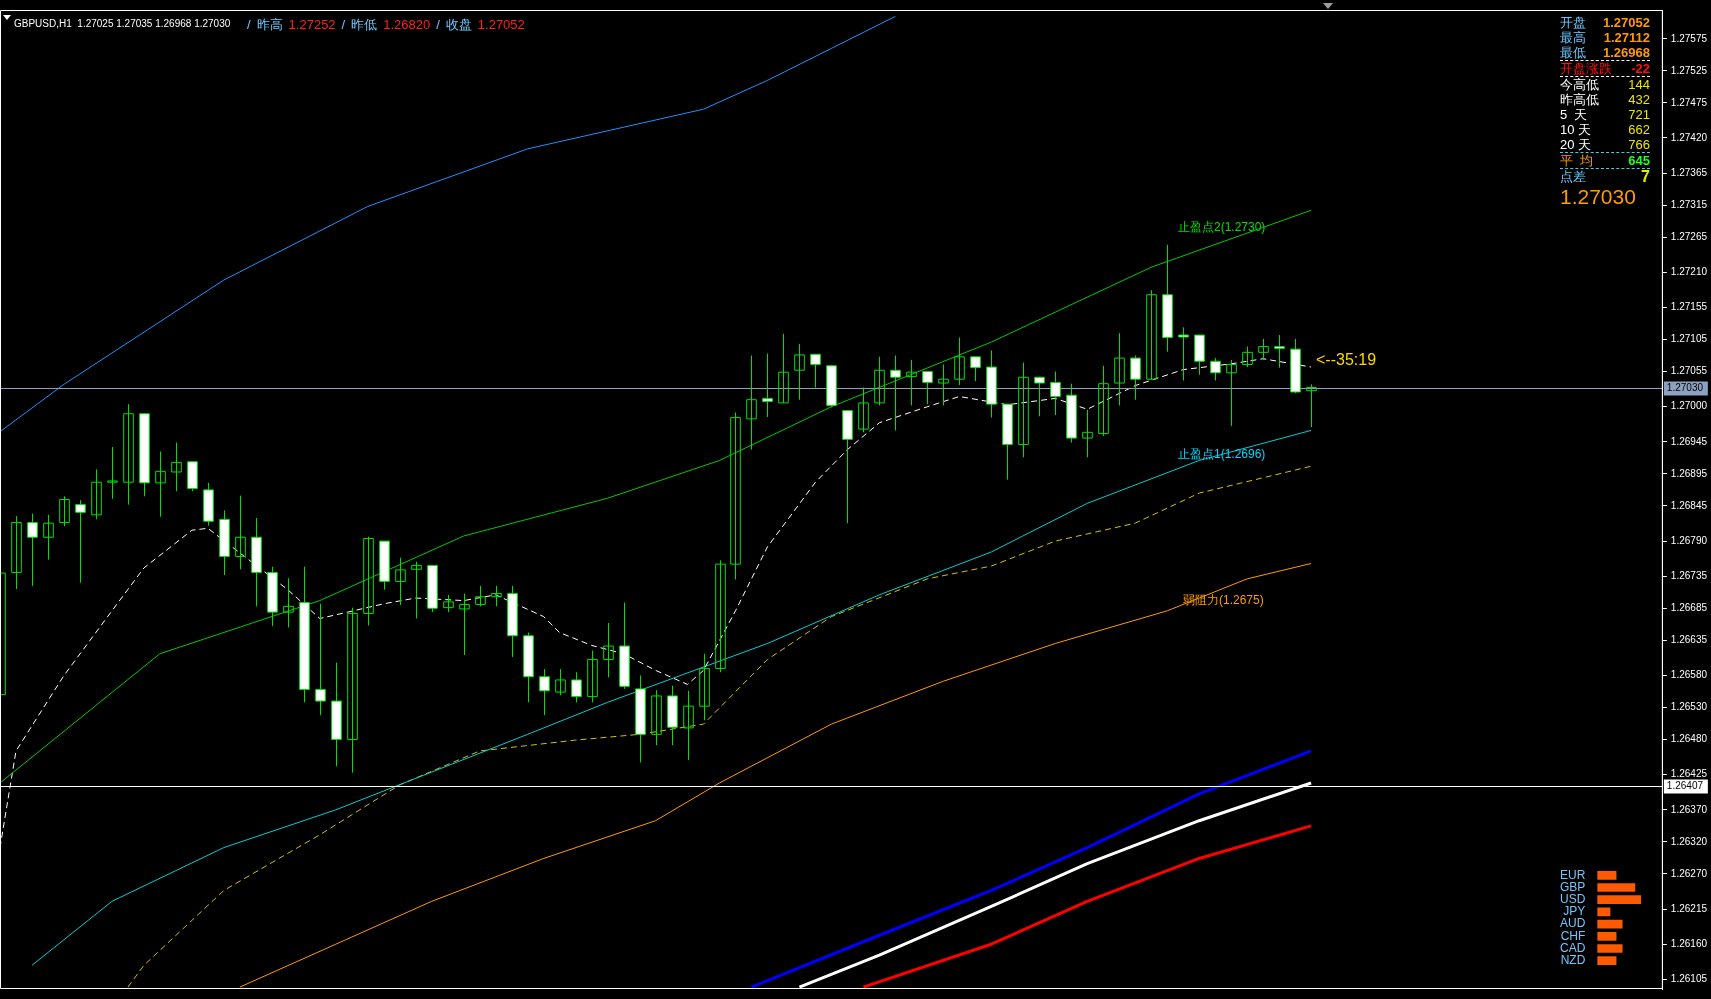  Describe the element at coordinates (122, 23) in the screenshot. I see `text: GBPUSD,H1 1.27025 1.27035 1.26968 1.27030` at that location.